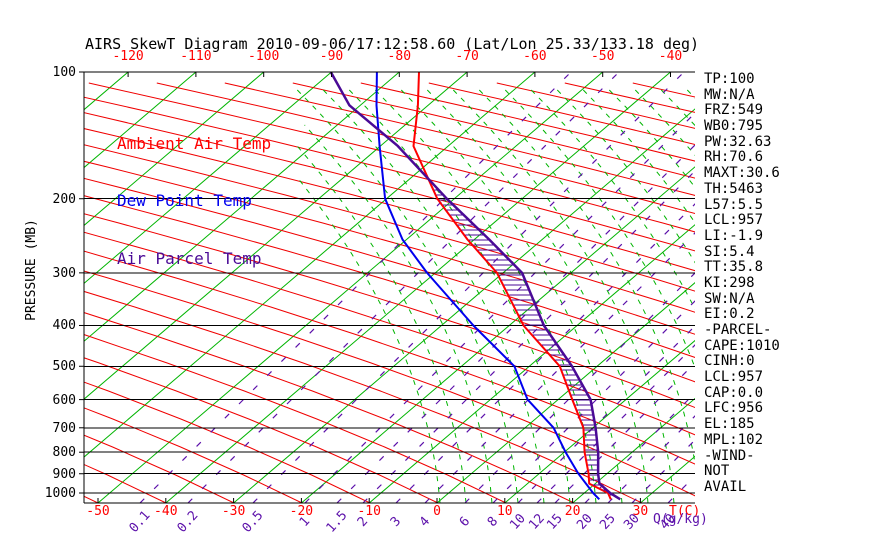  I want to click on stat-line: RH:70.6, so click(734, 157).